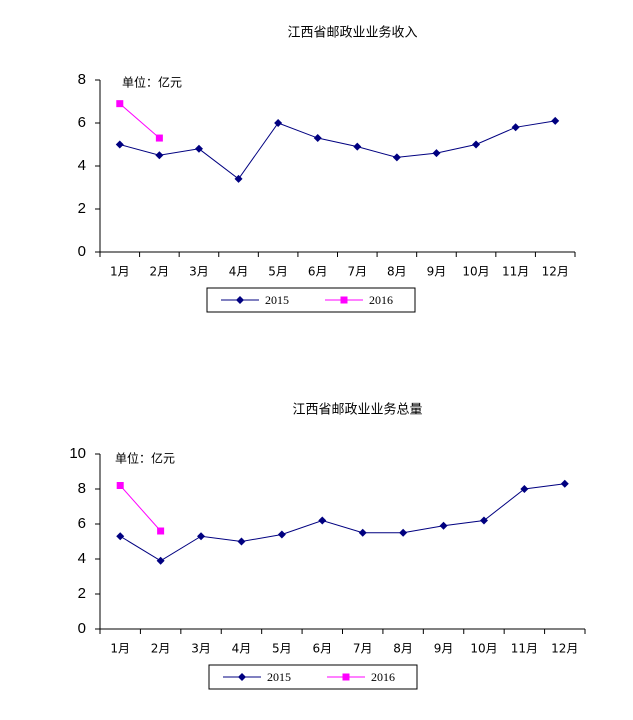 Image resolution: width=633 pixels, height=720 pixels. What do you see at coordinates (77, 453) in the screenshot?
I see `y-tick-label: 10` at bounding box center [77, 453].